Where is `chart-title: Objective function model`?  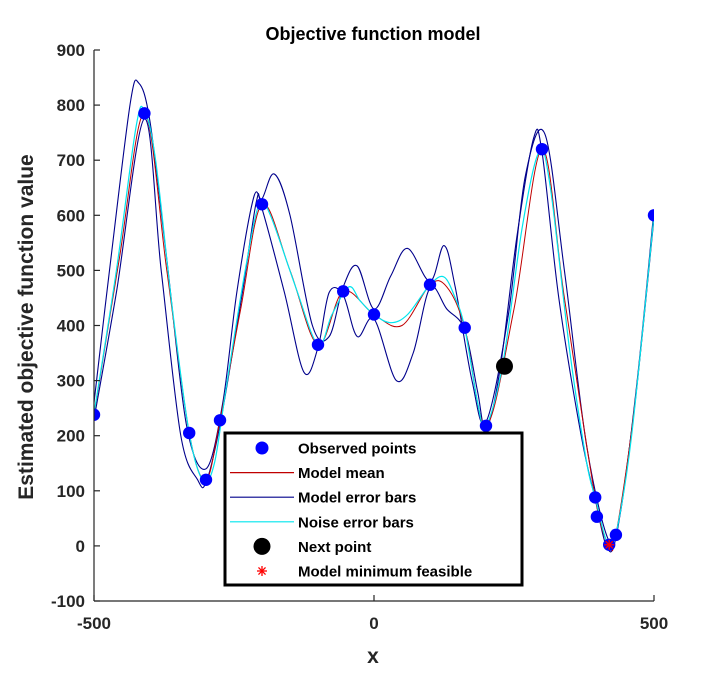 chart-title: Objective function model is located at coordinates (372, 34).